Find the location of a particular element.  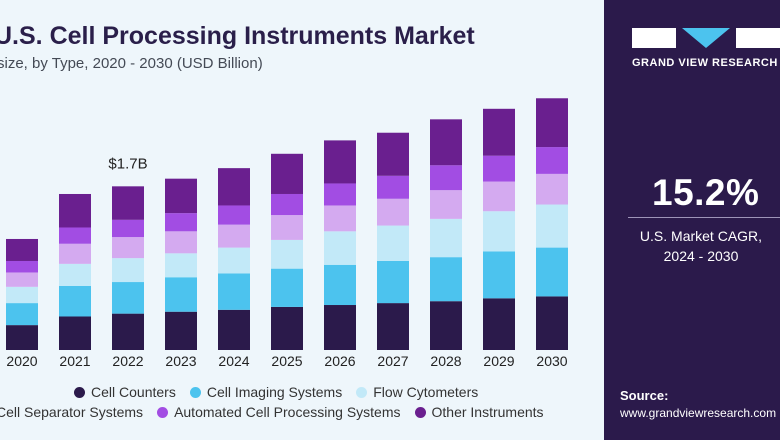

value-annotation: $1.7B is located at coordinates (127, 163).